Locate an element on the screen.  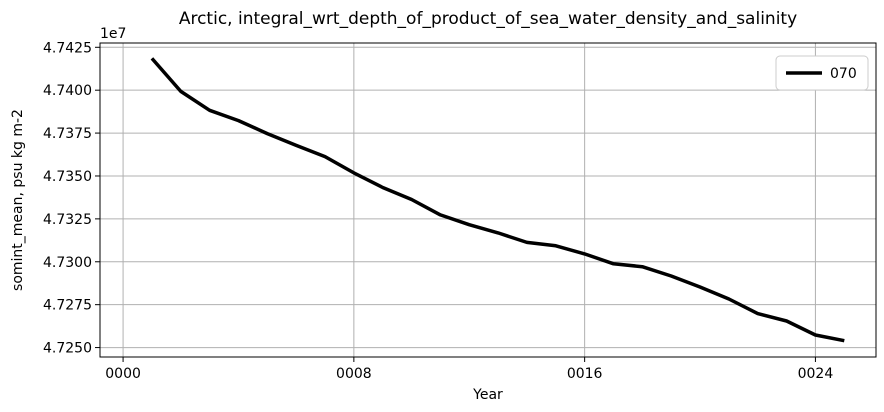
y-tick-label: 4.7350 is located at coordinates (67, 177).